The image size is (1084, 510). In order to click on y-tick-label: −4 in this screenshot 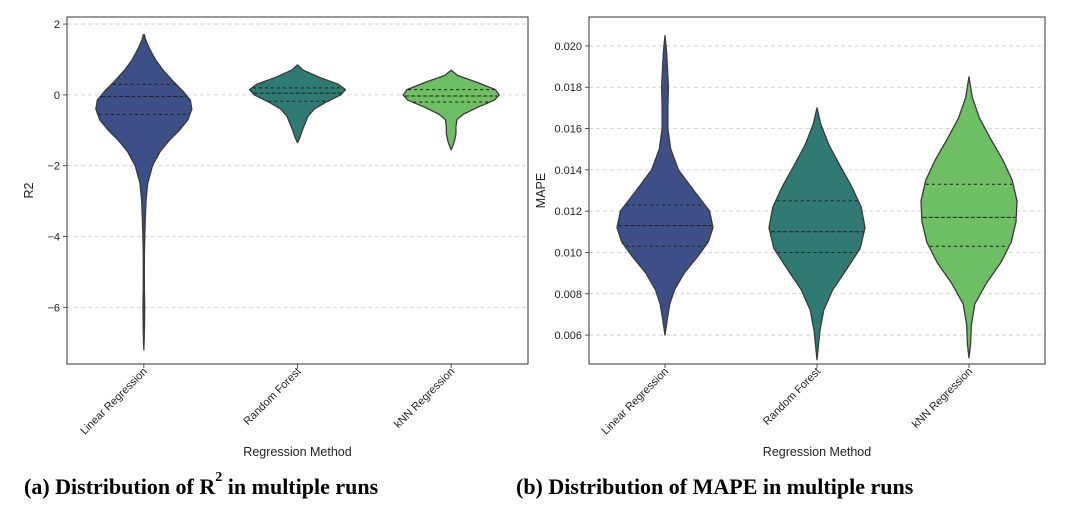, I will do `click(53, 238)`.